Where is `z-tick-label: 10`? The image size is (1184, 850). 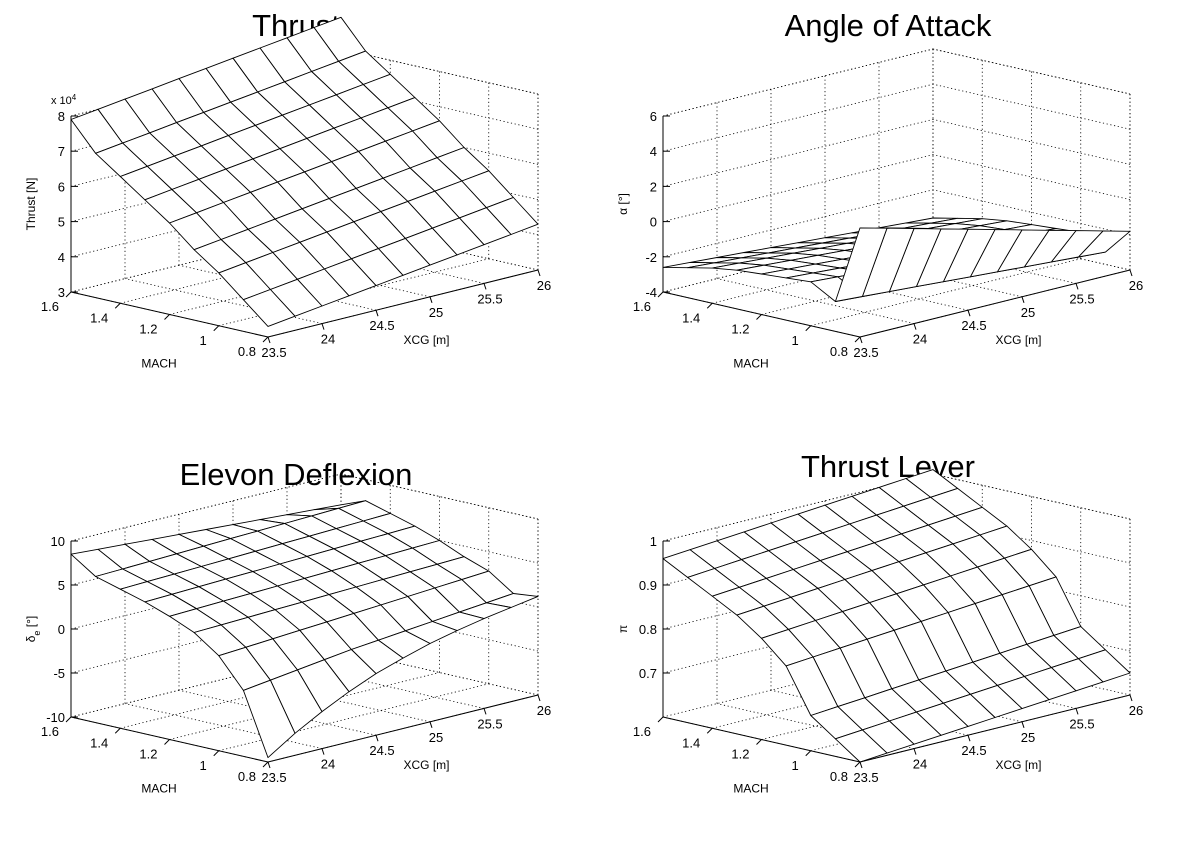 z-tick-label: 10 is located at coordinates (58, 541).